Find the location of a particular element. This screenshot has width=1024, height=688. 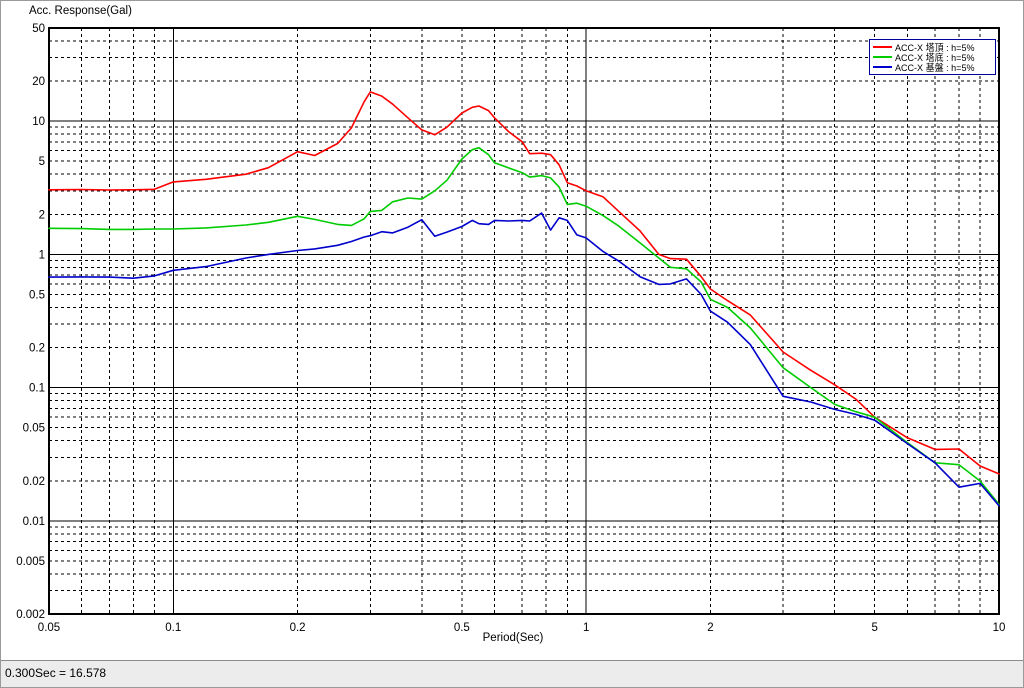

y-tick-label: 0.02 is located at coordinates (34, 482).